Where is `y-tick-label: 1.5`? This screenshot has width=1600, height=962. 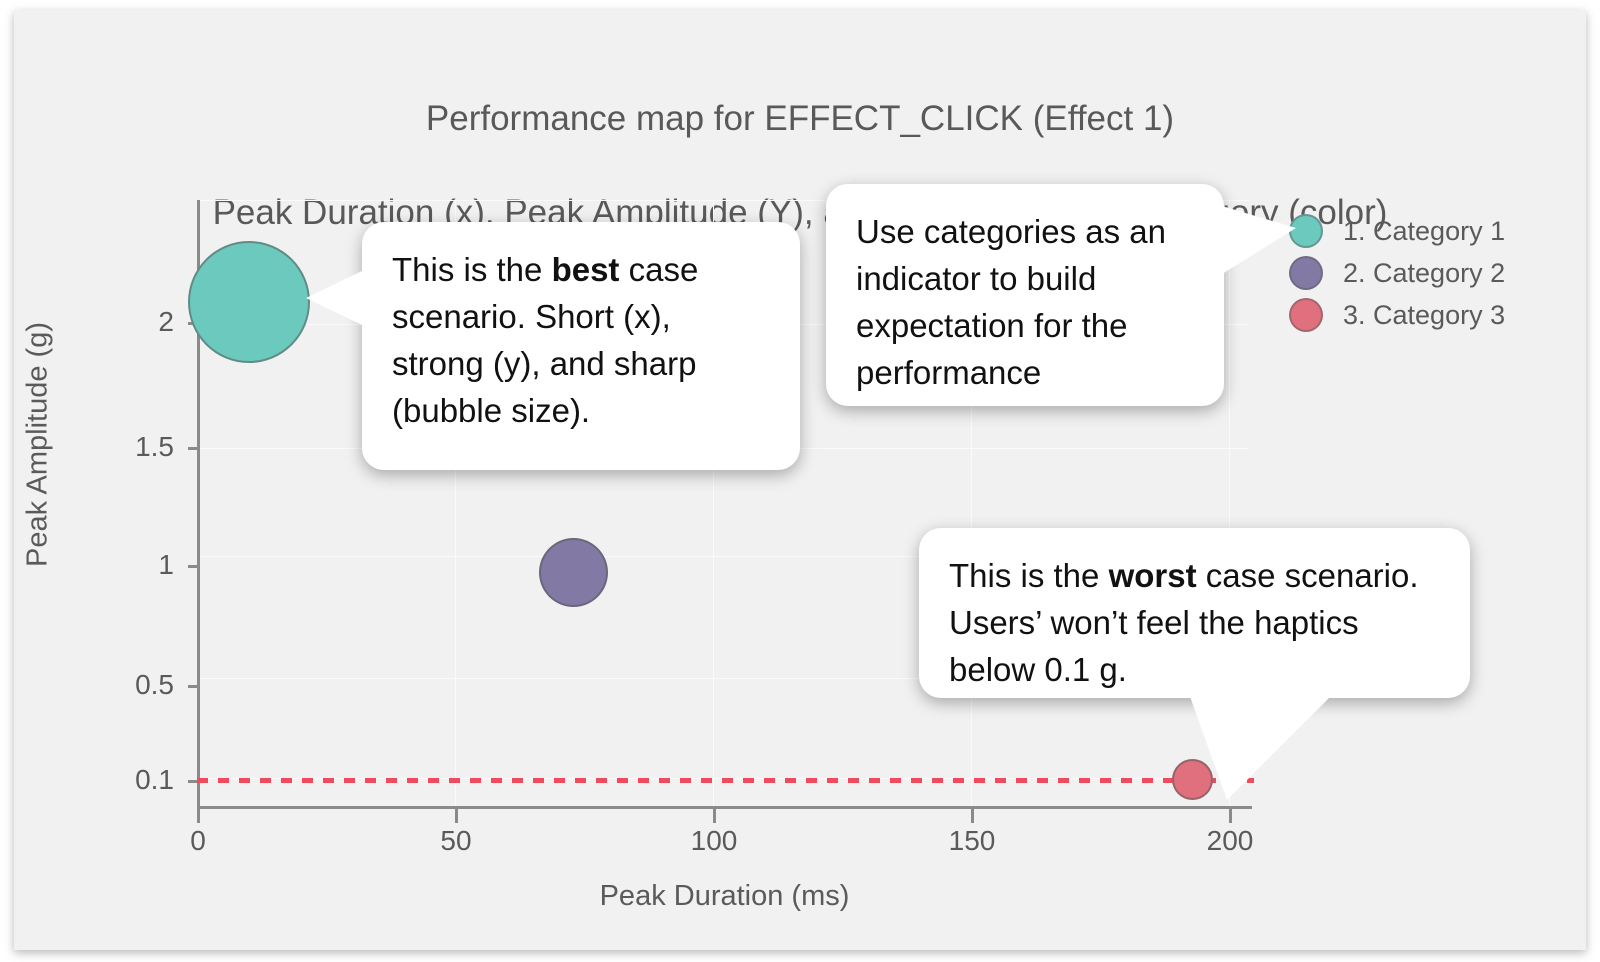 y-tick-label: 1.5 is located at coordinates (154, 446).